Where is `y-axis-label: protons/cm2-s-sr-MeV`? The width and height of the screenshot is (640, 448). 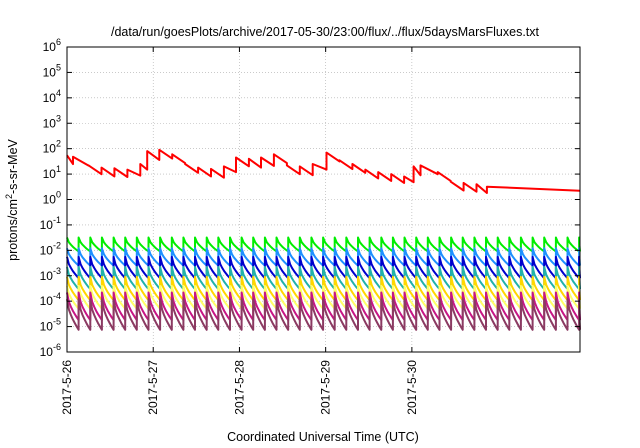
y-axis-label: protons/cm2-s-sr-MeV is located at coordinates (12, 199).